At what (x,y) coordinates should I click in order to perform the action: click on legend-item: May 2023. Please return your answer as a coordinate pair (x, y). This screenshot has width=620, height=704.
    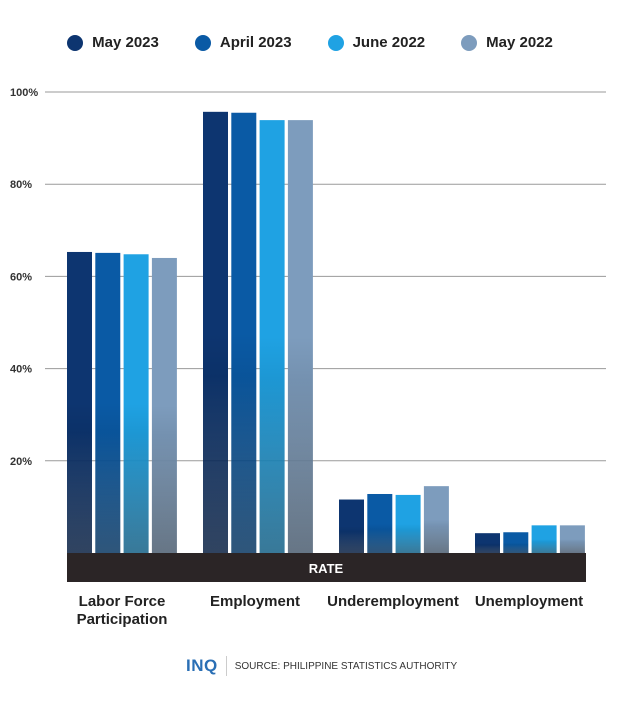
    Looking at the image, I should click on (113, 42).